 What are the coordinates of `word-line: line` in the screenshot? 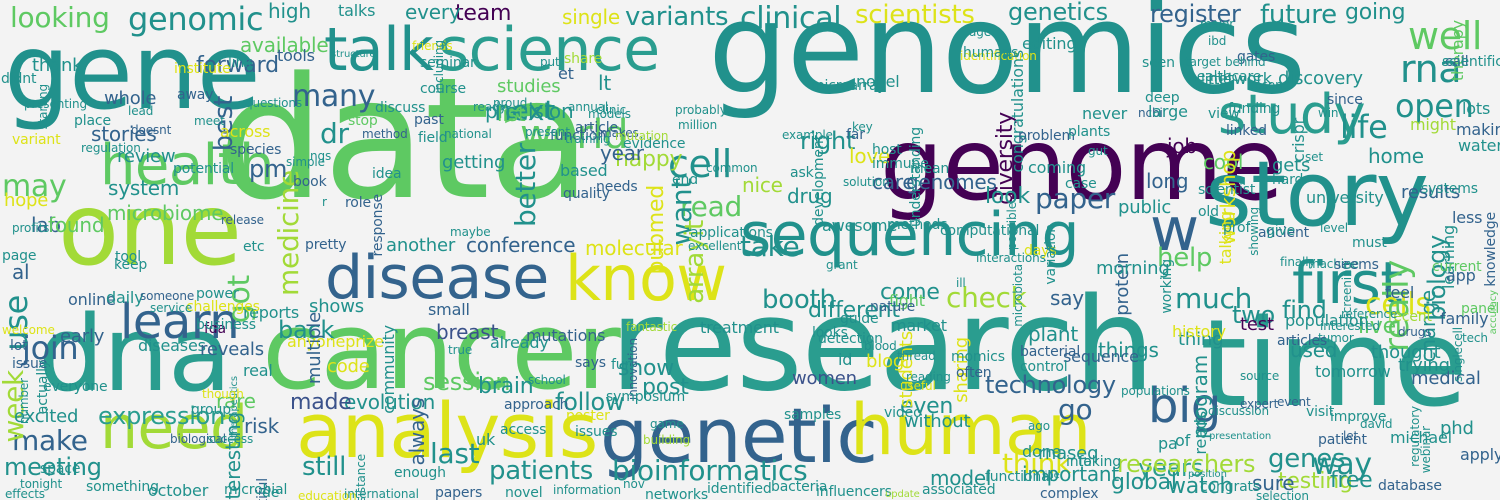 It's located at (1051, 475).